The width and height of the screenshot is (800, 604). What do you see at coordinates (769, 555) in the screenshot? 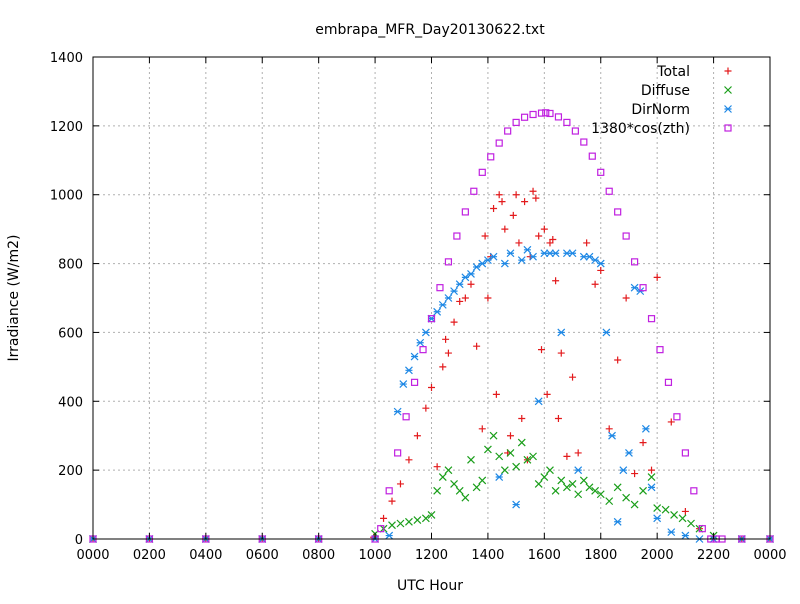
I see `x-tick-label: 0000` at bounding box center [769, 555].